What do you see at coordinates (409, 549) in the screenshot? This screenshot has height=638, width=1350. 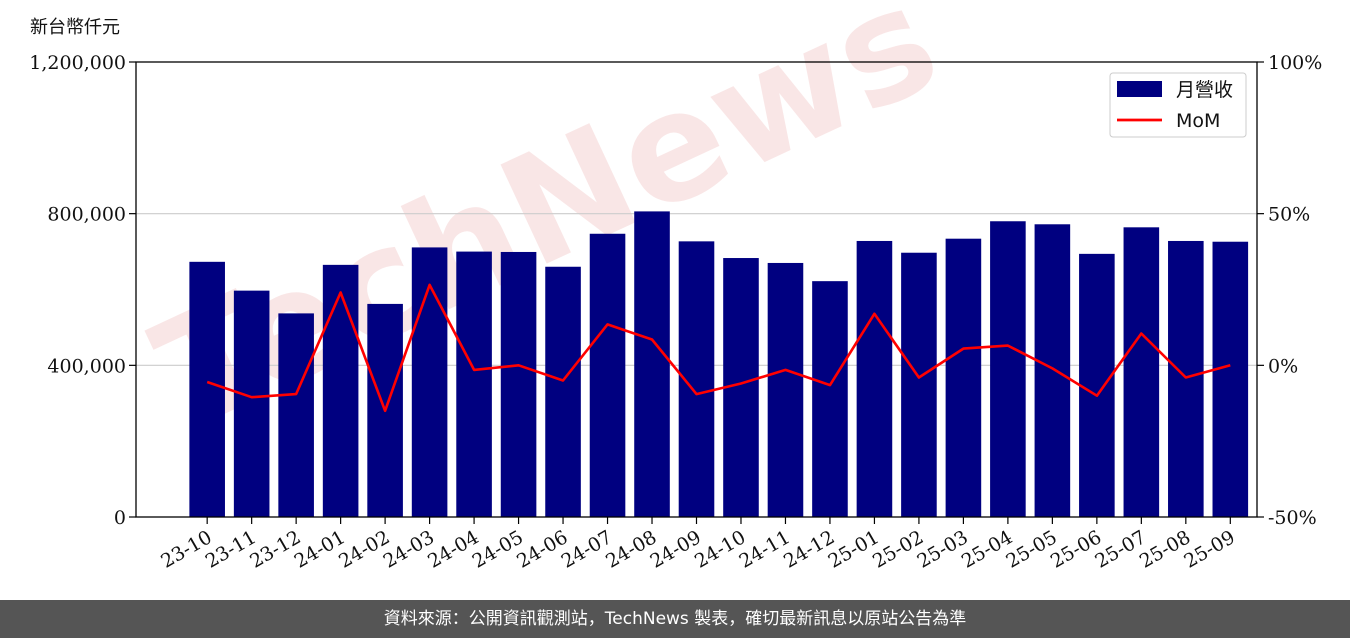 I see `xtick-label: 24-03` at bounding box center [409, 549].